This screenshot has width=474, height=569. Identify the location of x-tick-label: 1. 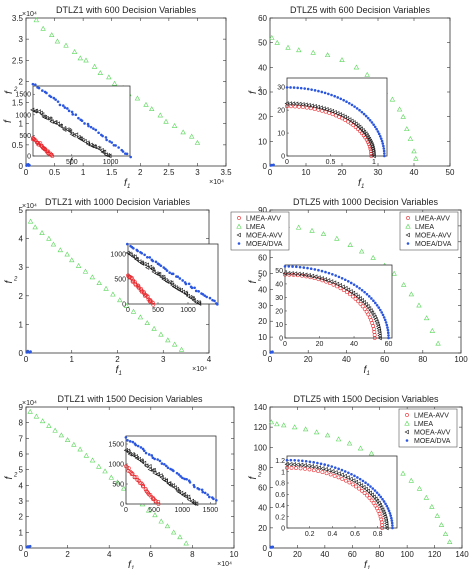
(72, 359).